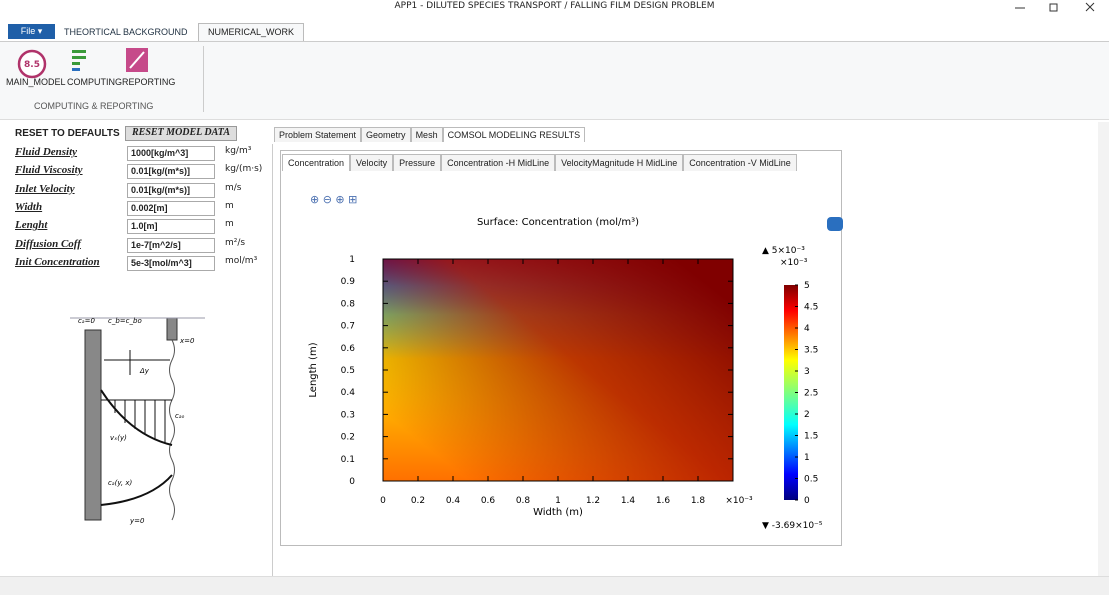 The image size is (1109, 595). What do you see at coordinates (514, 134) in the screenshot?
I see `tab: COMSOL MODELING RESULTS` at bounding box center [514, 134].